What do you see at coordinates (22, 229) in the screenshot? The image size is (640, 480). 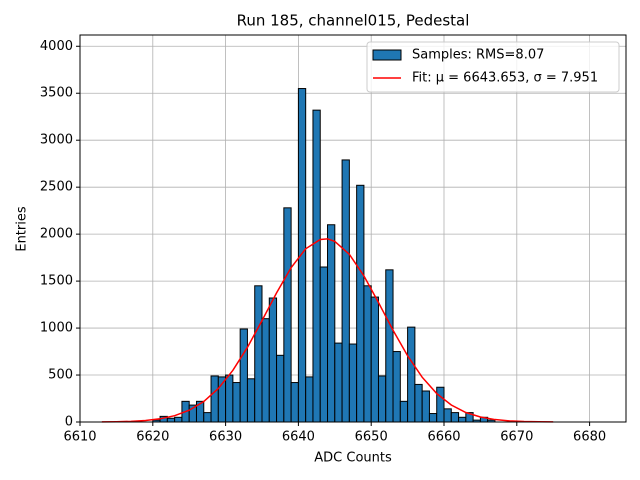 I see `y-axis-label: Entries` at bounding box center [22, 229].